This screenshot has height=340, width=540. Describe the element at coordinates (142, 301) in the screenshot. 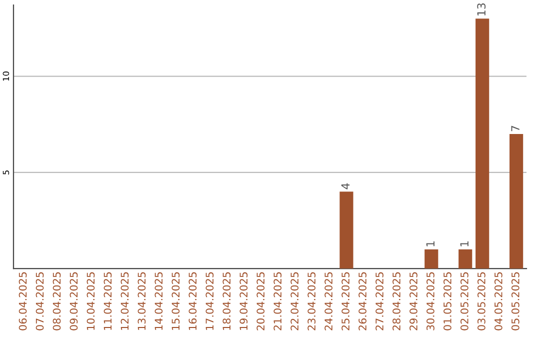

I see `x-tick-label: 13.04.2025` at that location.